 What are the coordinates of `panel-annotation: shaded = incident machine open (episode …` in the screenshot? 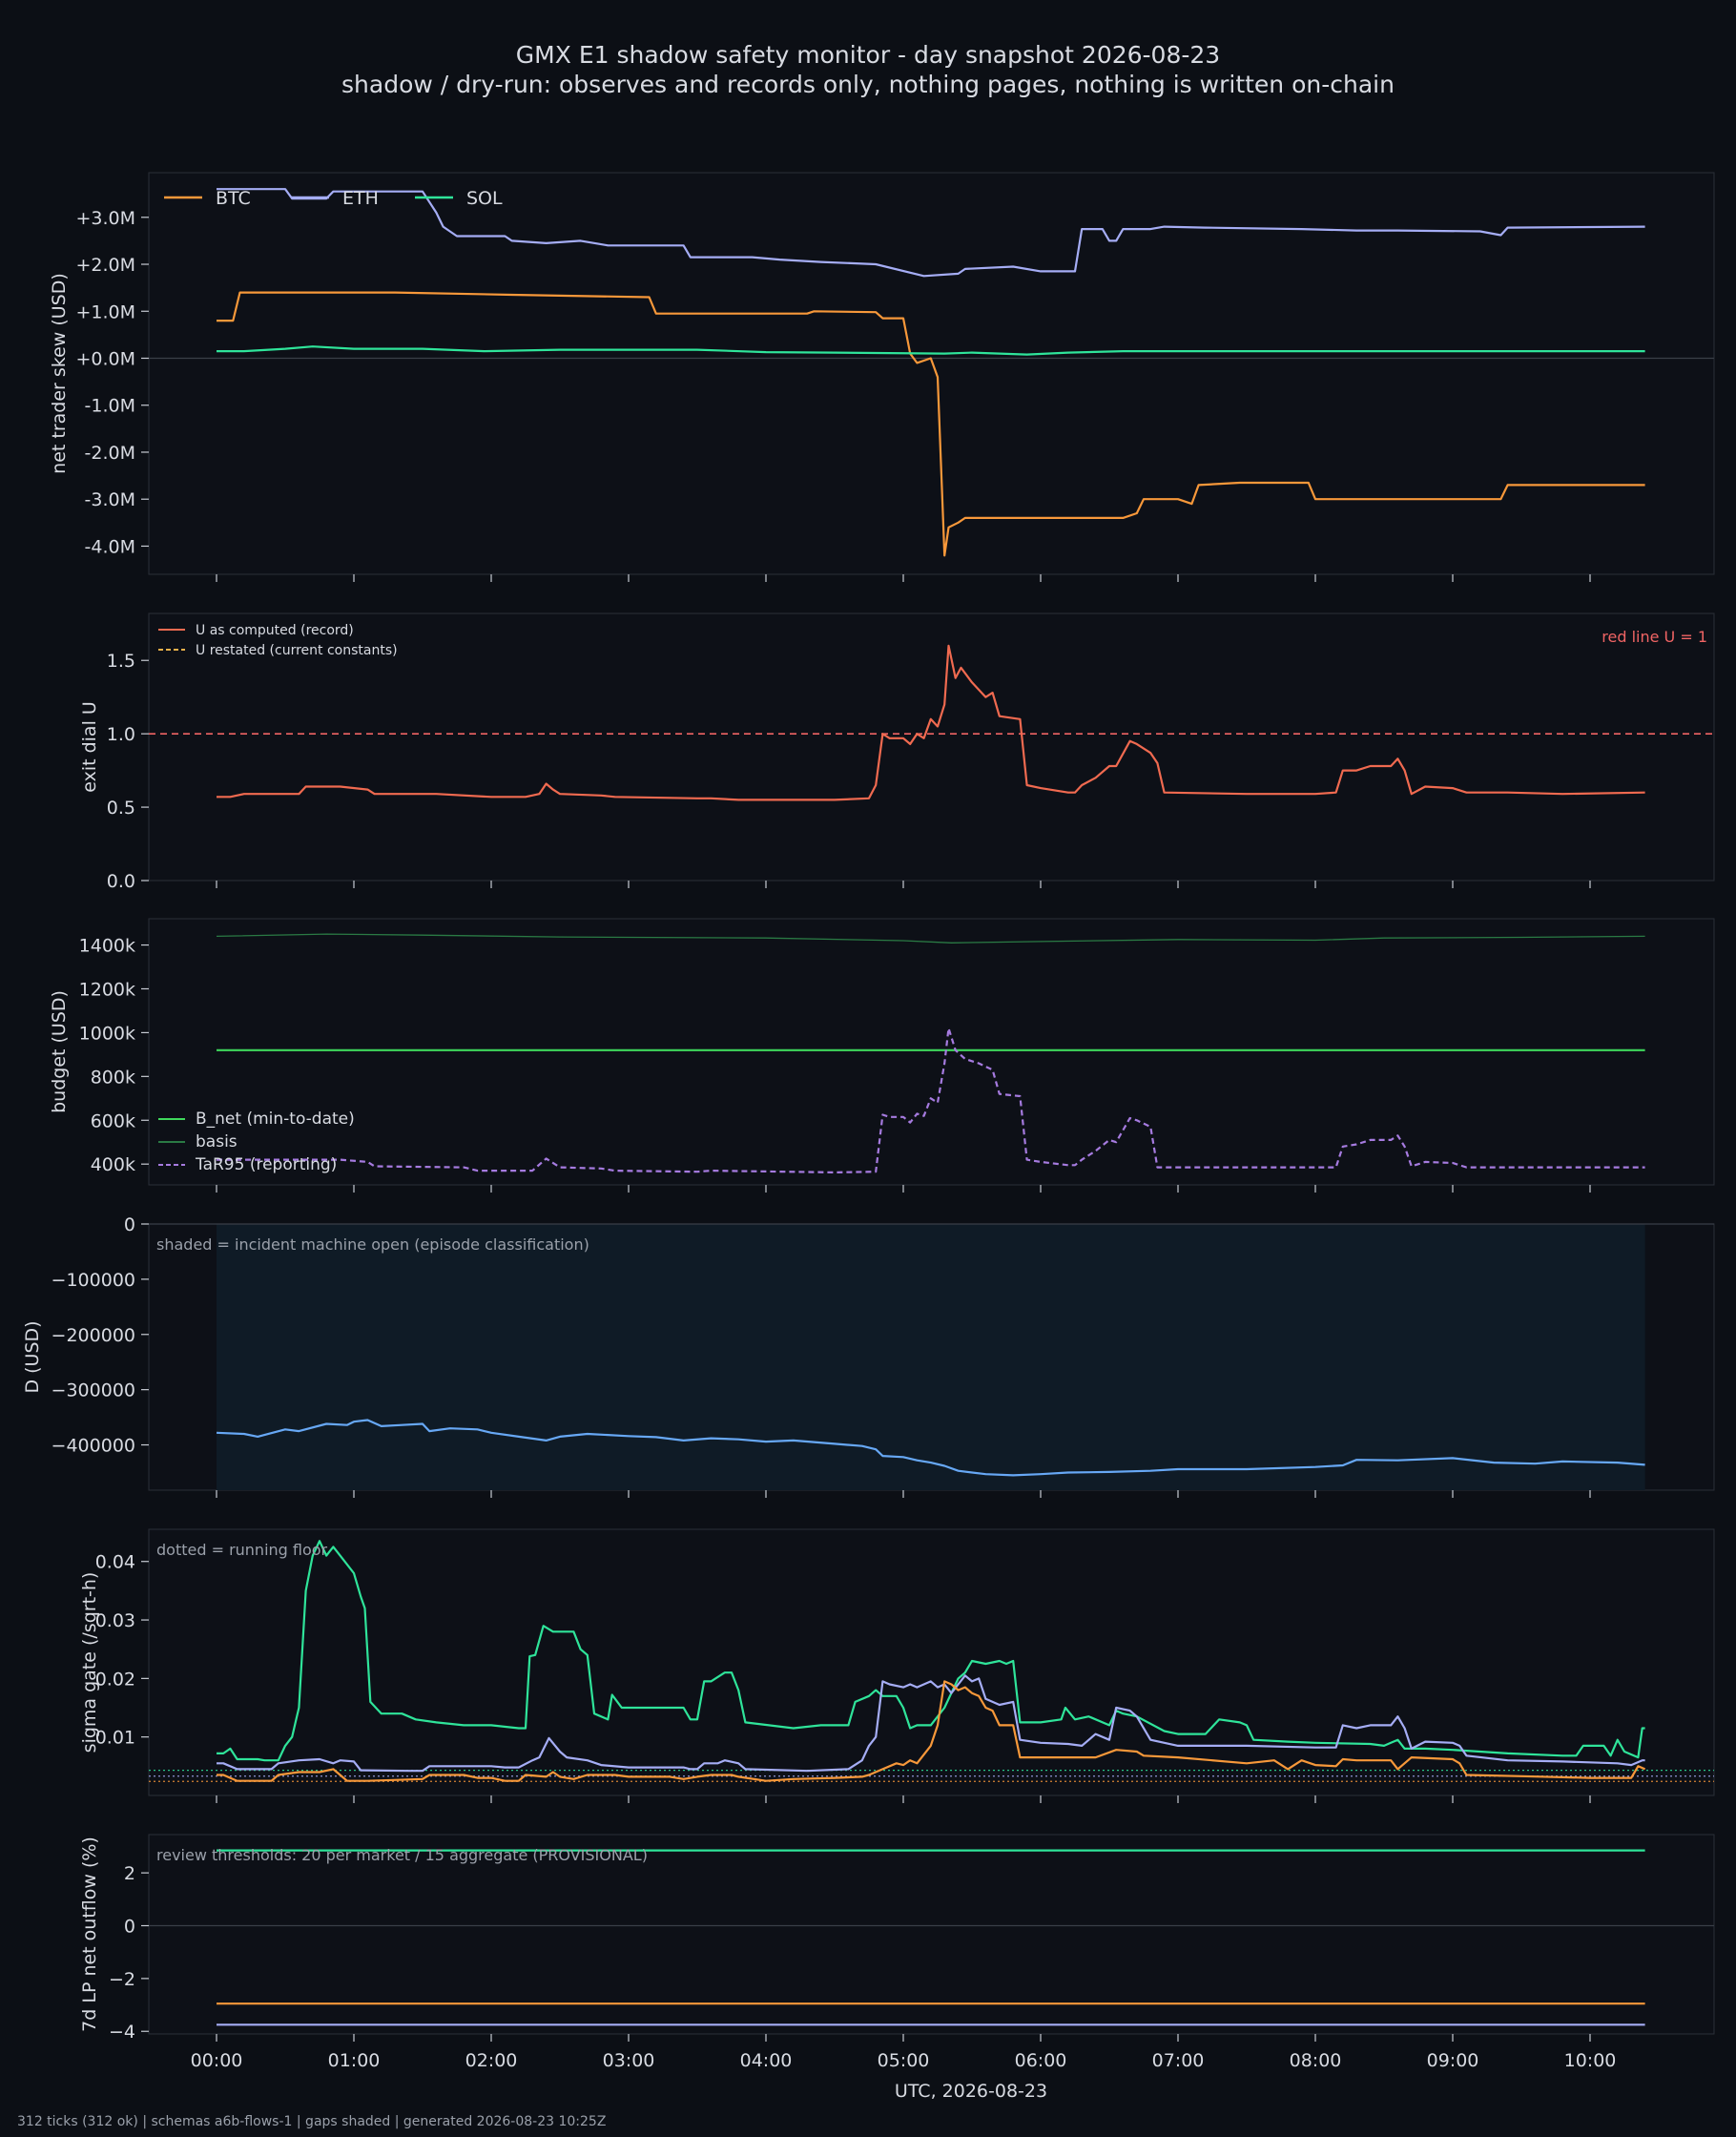 It's located at (372, 1244).